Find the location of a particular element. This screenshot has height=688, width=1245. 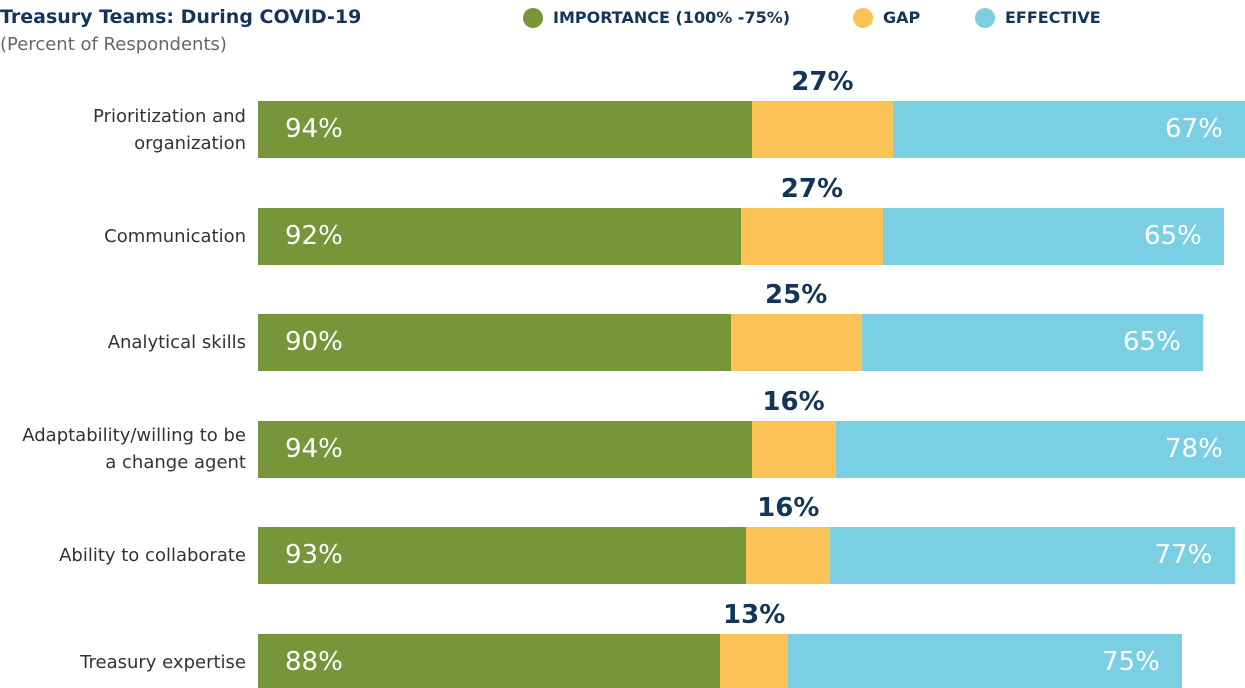

chart-subtitle: (Percent of Respondents) is located at coordinates (113, 44).